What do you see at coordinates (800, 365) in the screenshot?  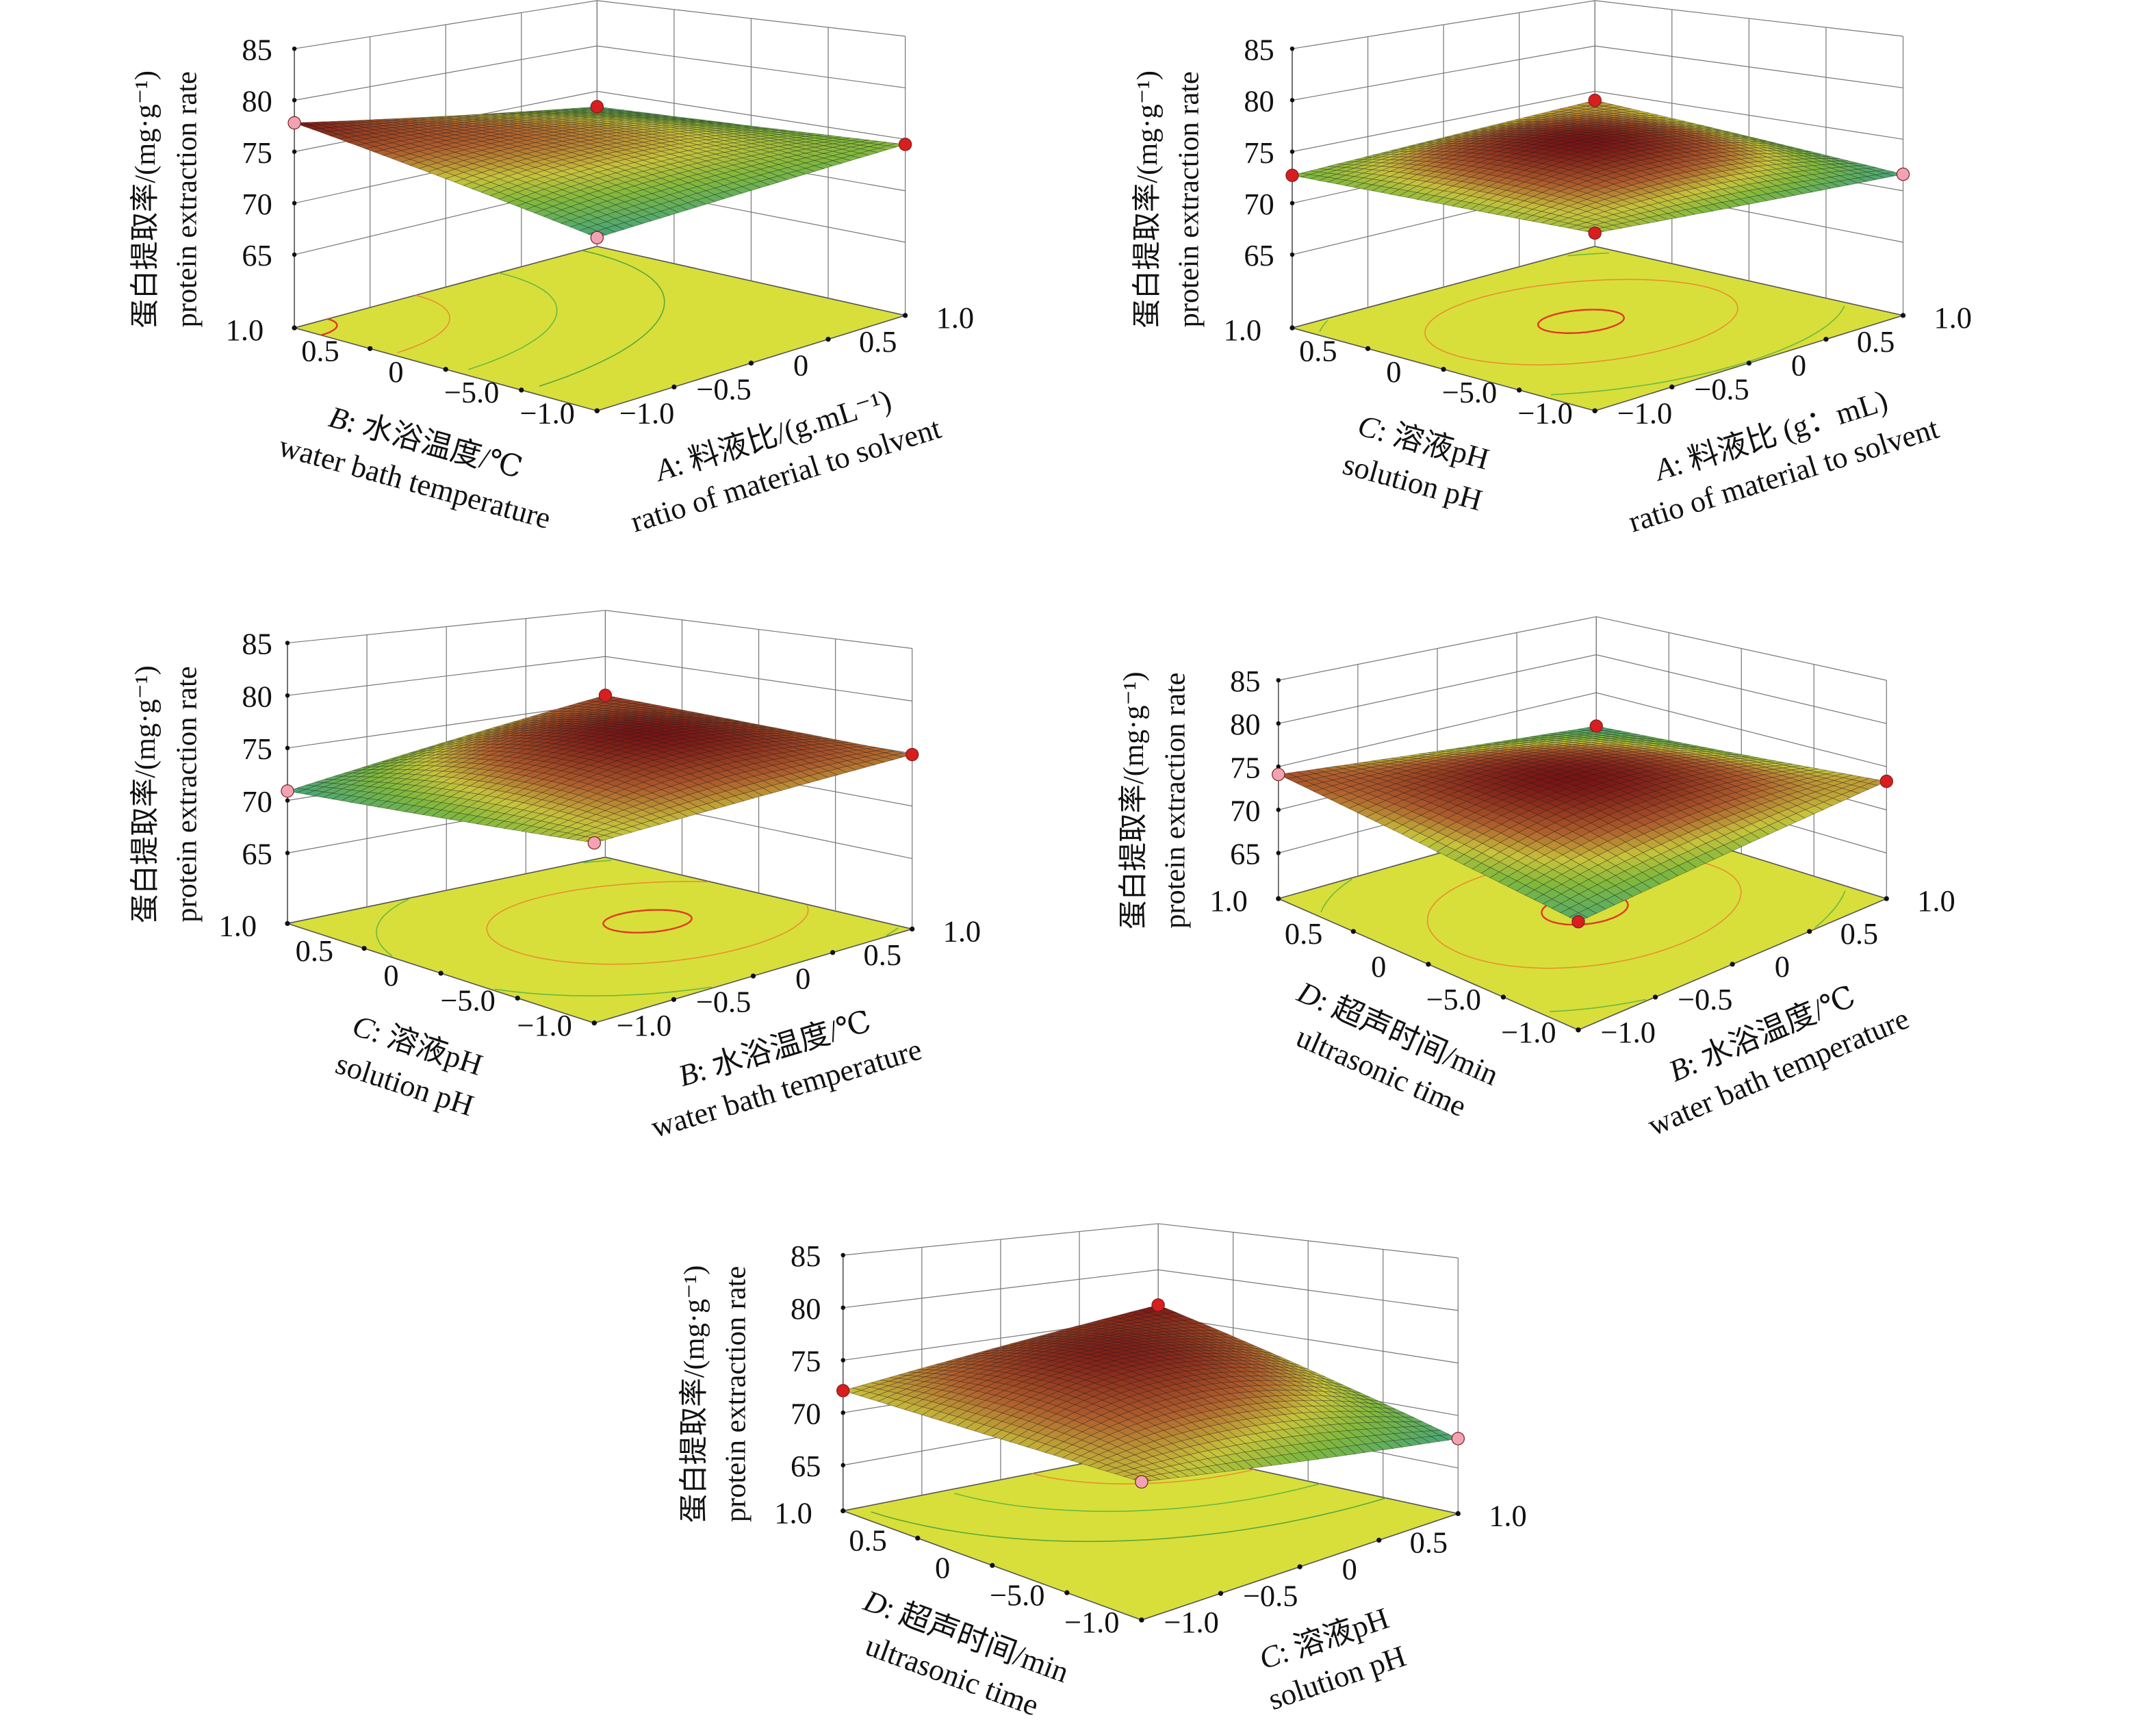 I see `right-axis-tick-label: 0` at bounding box center [800, 365].